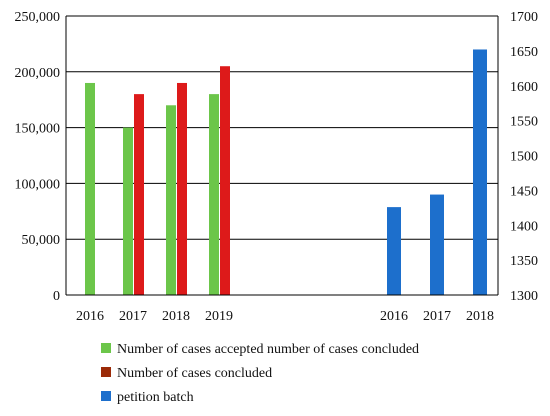 This screenshot has width=550, height=416. I want to click on right-axis-tick-label: 1400, so click(524, 226).